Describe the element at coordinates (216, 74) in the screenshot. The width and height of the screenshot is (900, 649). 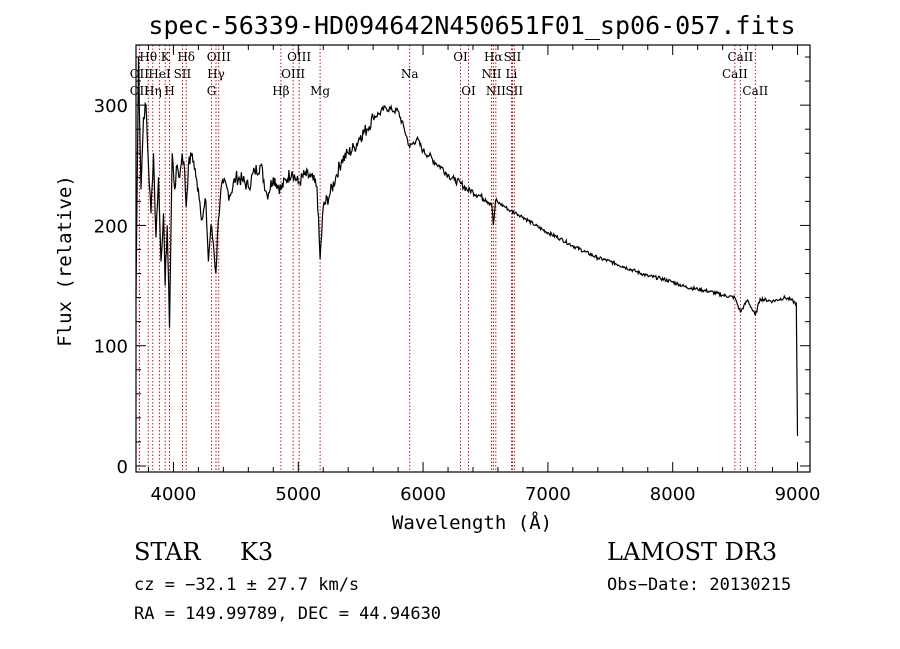
I see `line-label-hγ: Hγ` at that location.